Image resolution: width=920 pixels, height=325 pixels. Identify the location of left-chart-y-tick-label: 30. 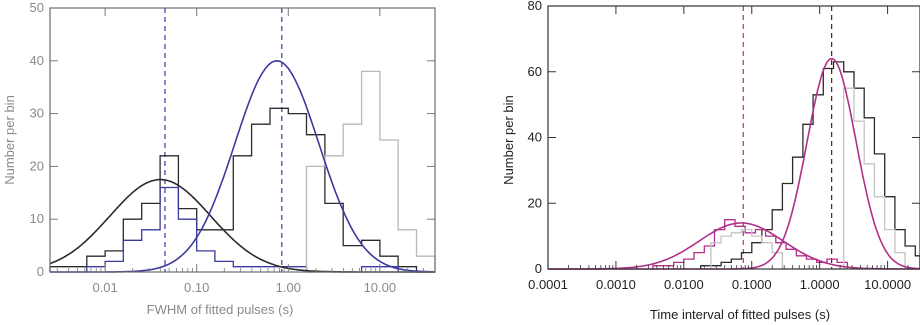
(37, 113).